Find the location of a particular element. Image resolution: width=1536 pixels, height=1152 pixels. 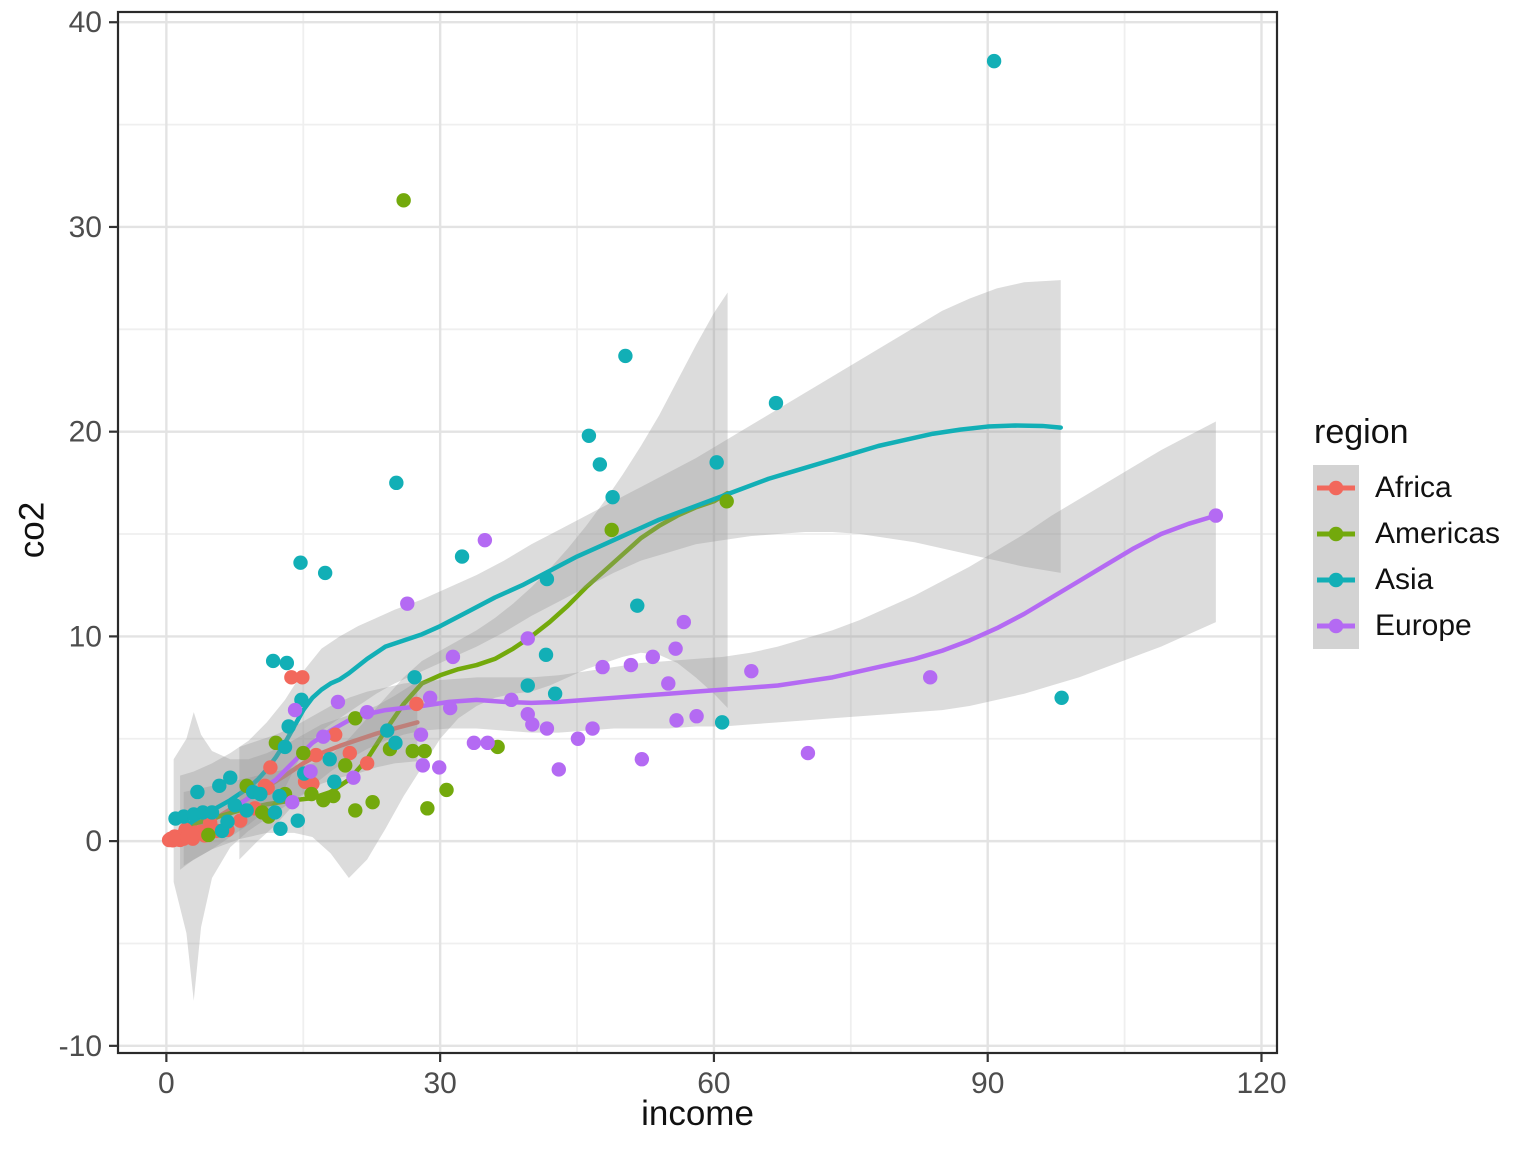

y-tick-label: 20 is located at coordinates (85, 432).